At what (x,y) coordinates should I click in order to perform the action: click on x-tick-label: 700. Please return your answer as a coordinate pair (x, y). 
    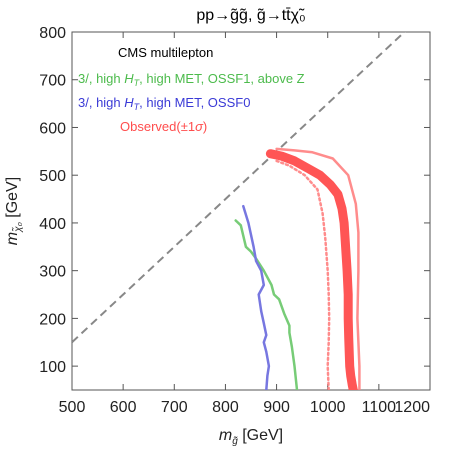
    Looking at the image, I should click on (174, 407).